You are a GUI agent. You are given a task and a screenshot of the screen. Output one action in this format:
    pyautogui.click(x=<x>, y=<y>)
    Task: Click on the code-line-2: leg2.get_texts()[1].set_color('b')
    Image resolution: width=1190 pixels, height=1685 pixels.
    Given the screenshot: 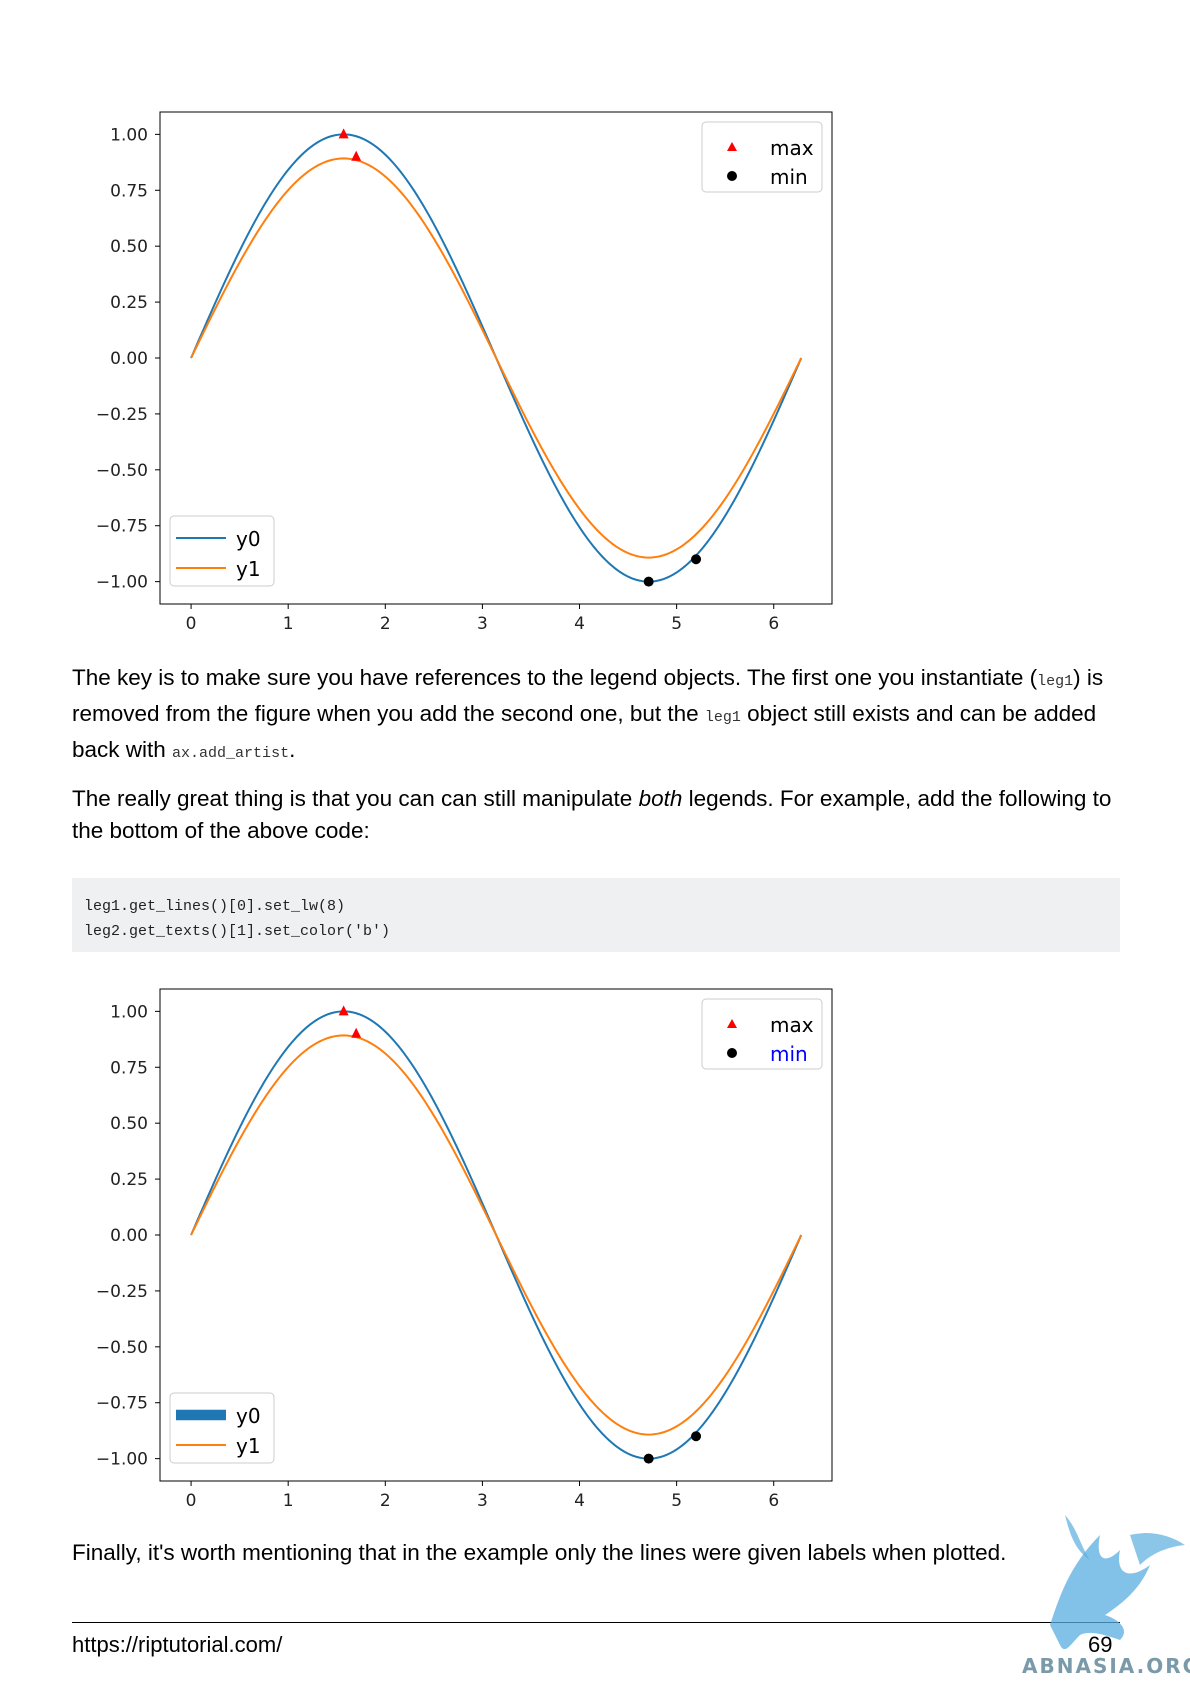 What is the action you would take?
    pyautogui.click(x=237, y=931)
    